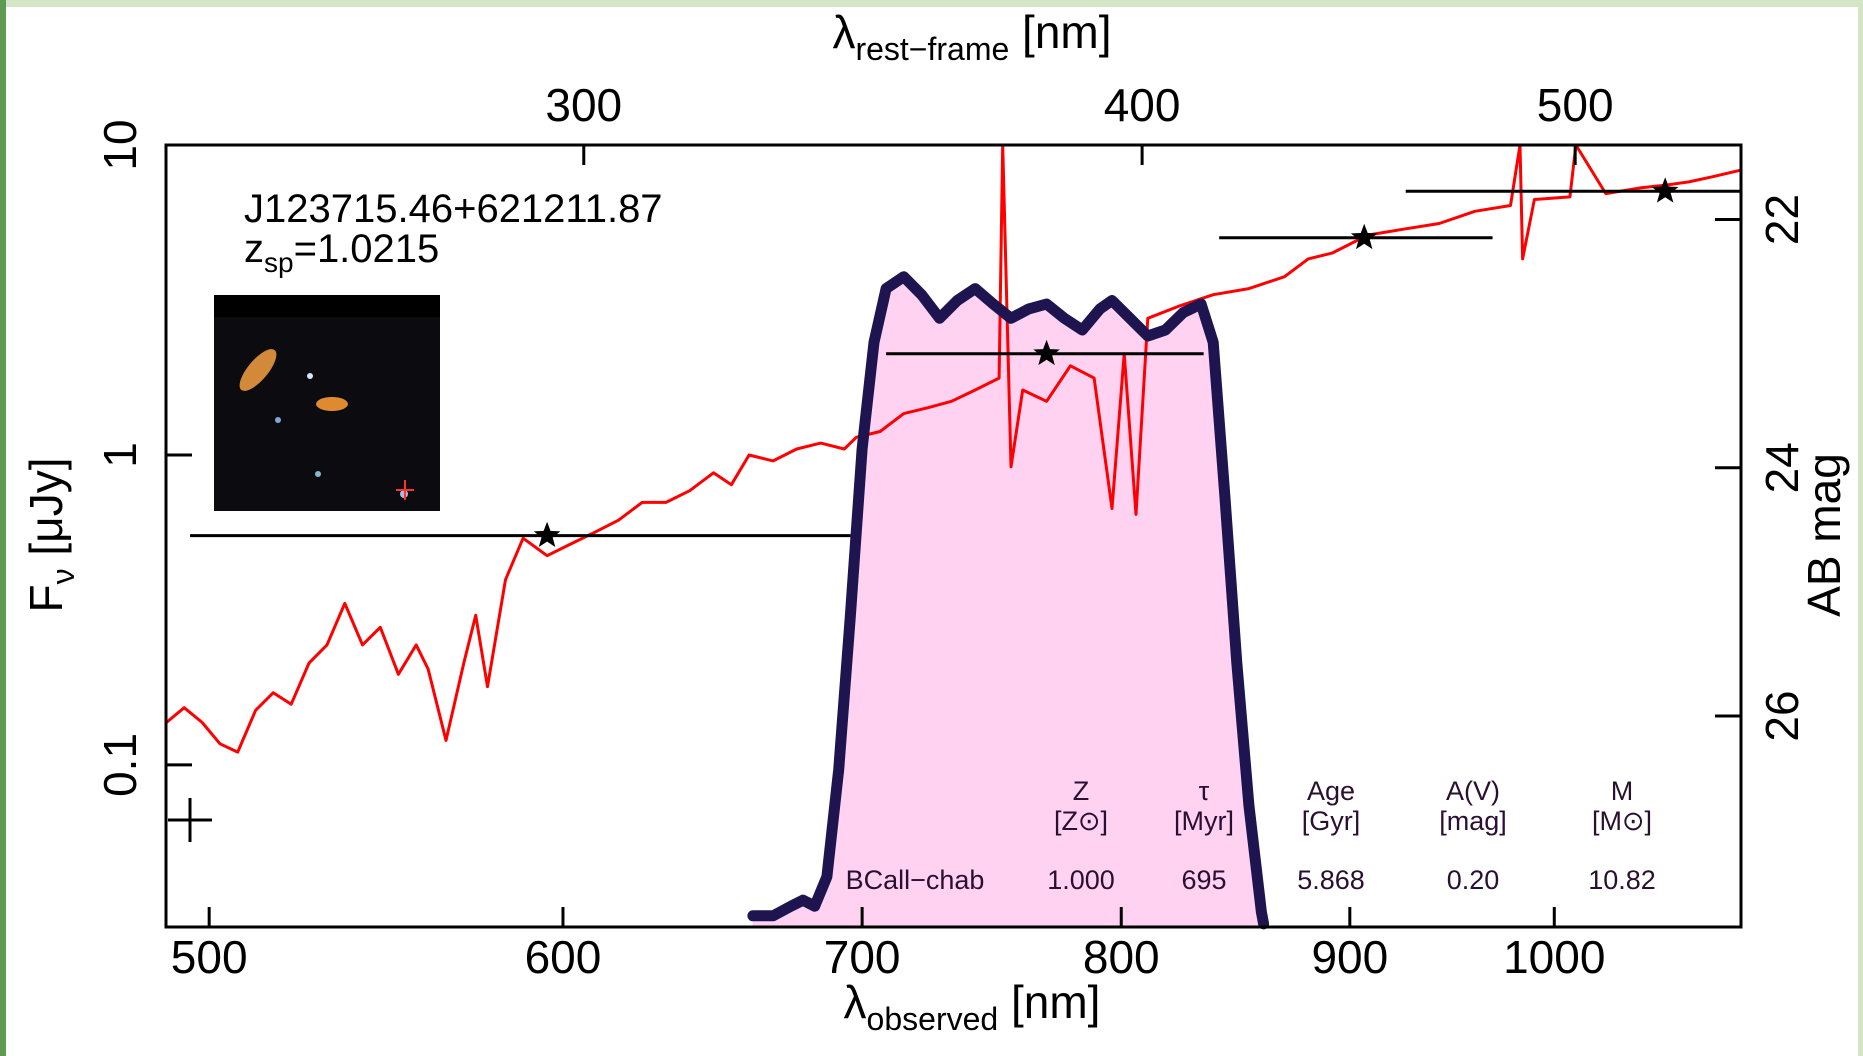 The image size is (1863, 1056). Describe the element at coordinates (1331, 880) in the screenshot. I see `table-cell: 5.868` at that location.